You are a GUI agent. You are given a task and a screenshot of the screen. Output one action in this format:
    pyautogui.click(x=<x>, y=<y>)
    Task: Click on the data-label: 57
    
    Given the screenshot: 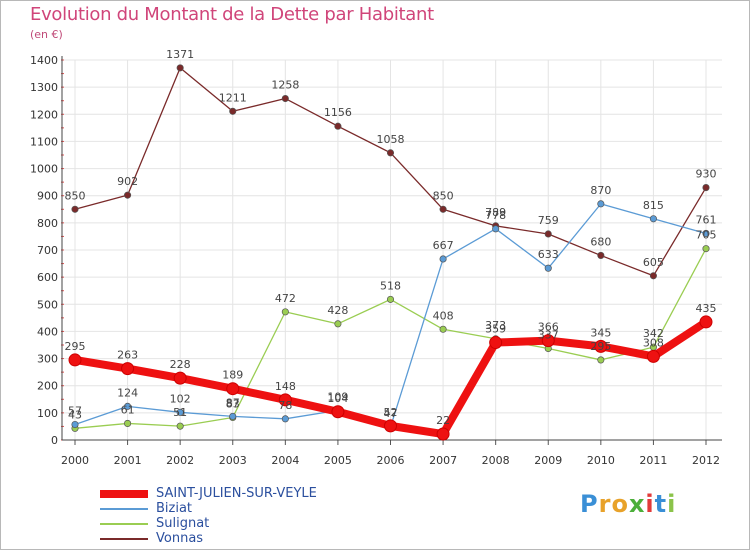 What is the action you would take?
    pyautogui.click(x=75, y=411)
    